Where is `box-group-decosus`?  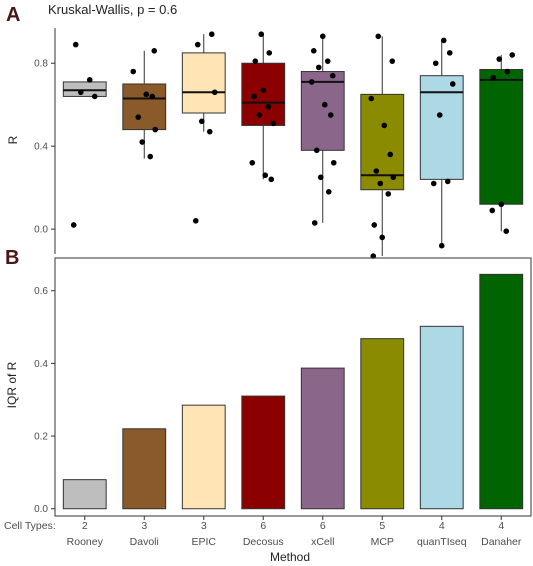
box-group-decosus is located at coordinates (263, 107).